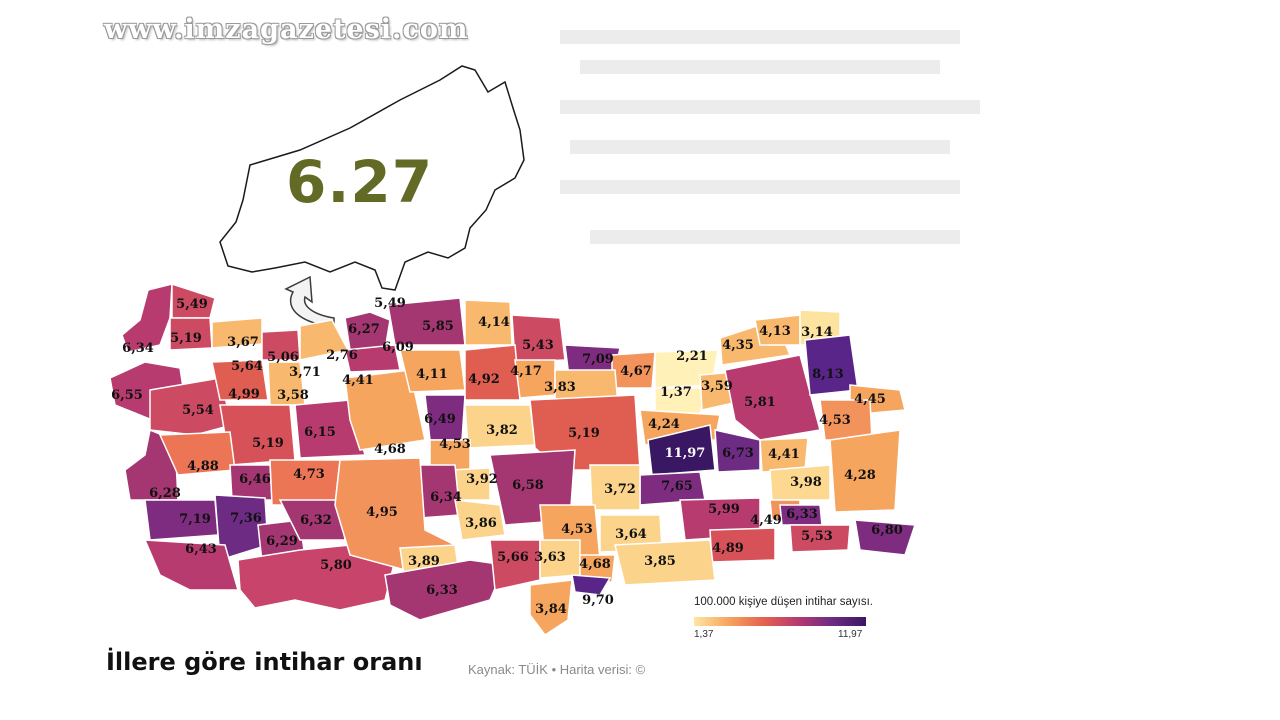 The width and height of the screenshot is (1280, 720). I want to click on province-value-label: 6,09, so click(398, 347).